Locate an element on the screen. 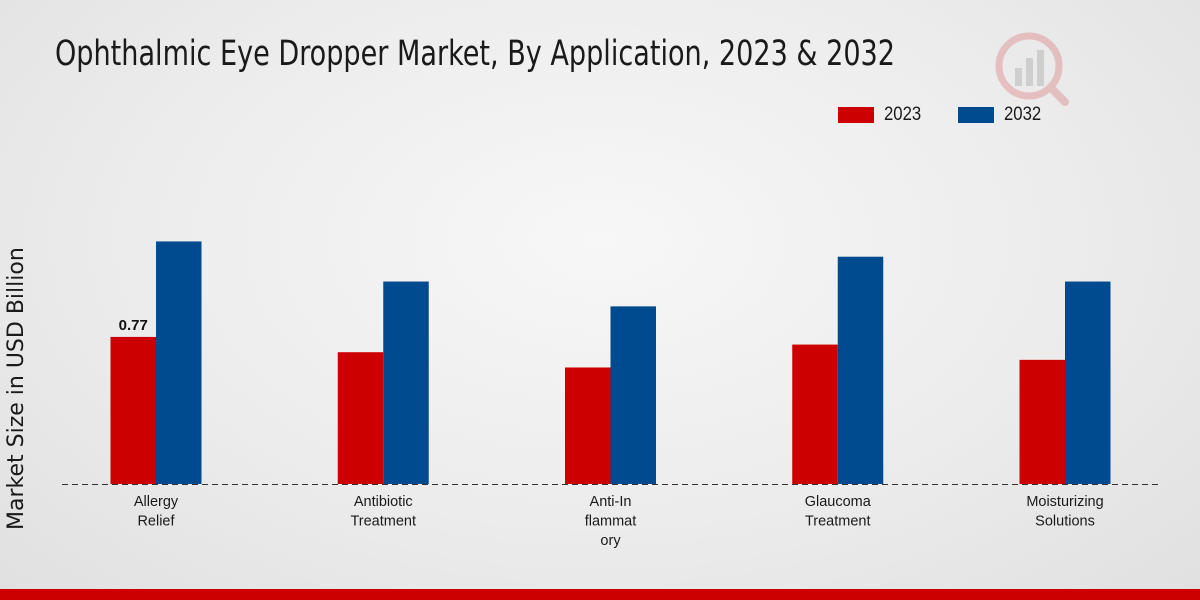 Image resolution: width=1200 pixels, height=600 pixels. x-tick-label-4: Moisturizing Solutions is located at coordinates (1064, 512).